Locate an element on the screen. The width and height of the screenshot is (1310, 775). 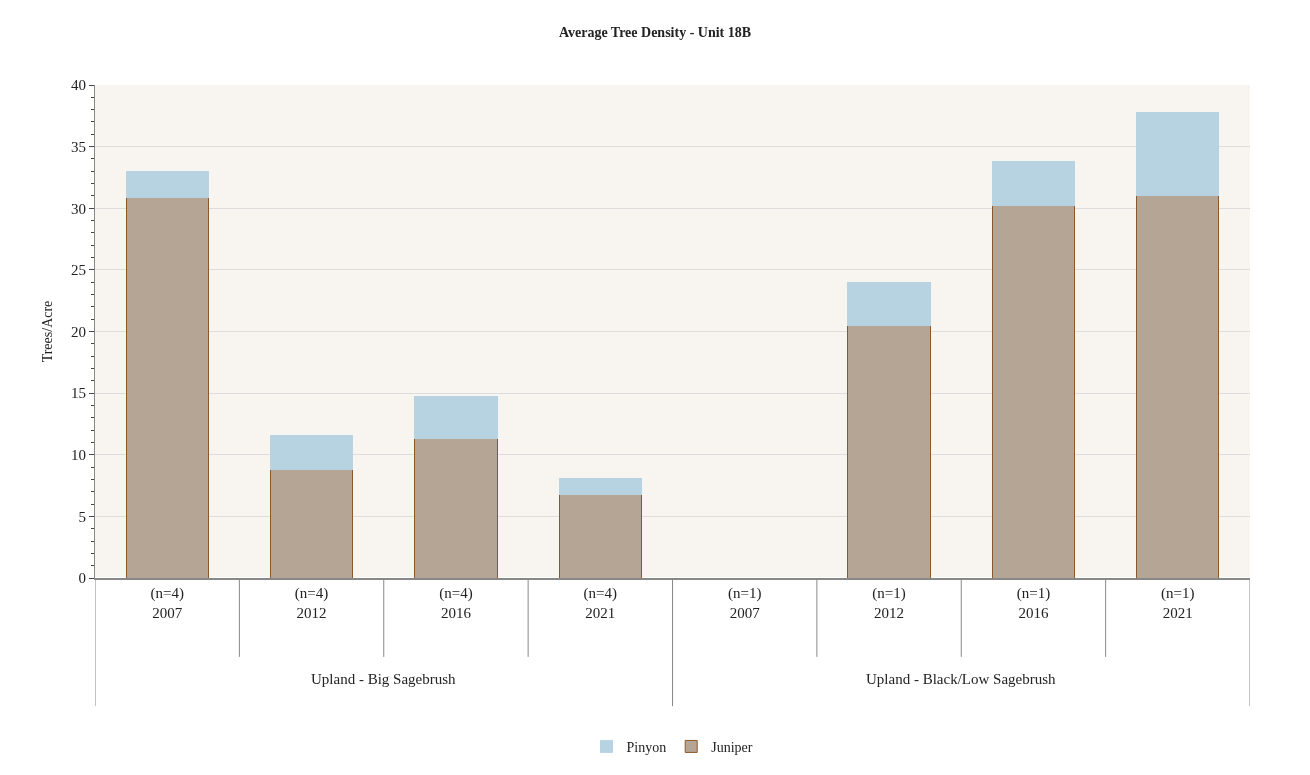
x-tick-label: (n=1) 2016 is located at coordinates (1033, 603).